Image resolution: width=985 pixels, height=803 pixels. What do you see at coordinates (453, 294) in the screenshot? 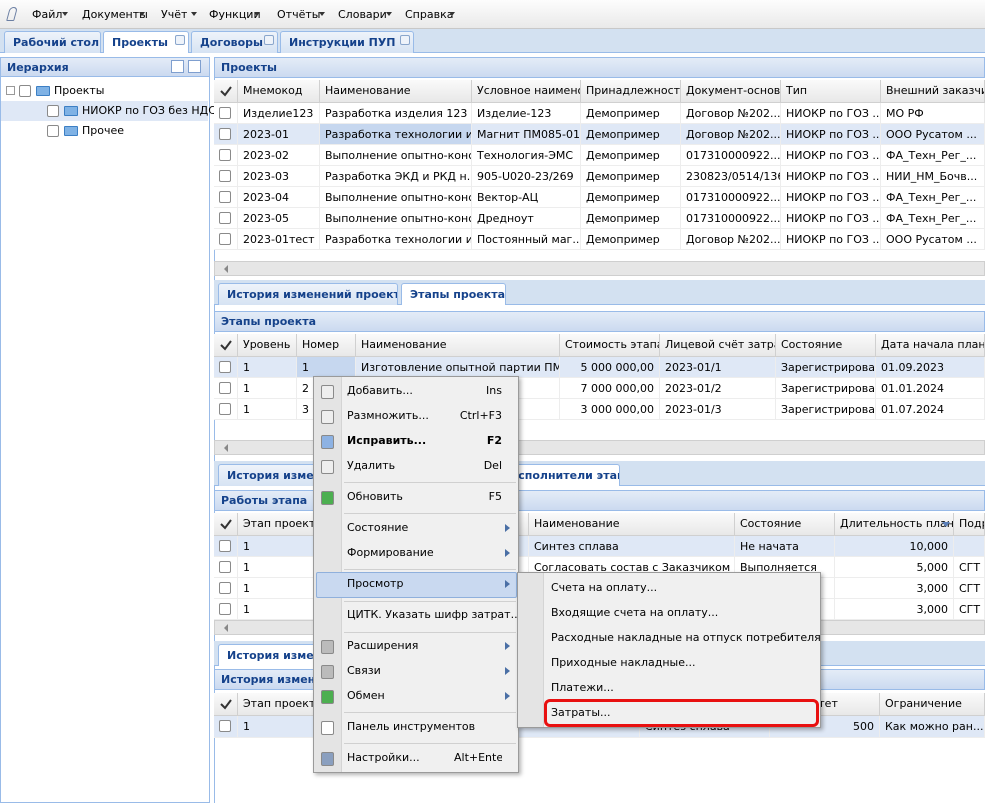
I see `tab: Этапы проекта` at bounding box center [453, 294].